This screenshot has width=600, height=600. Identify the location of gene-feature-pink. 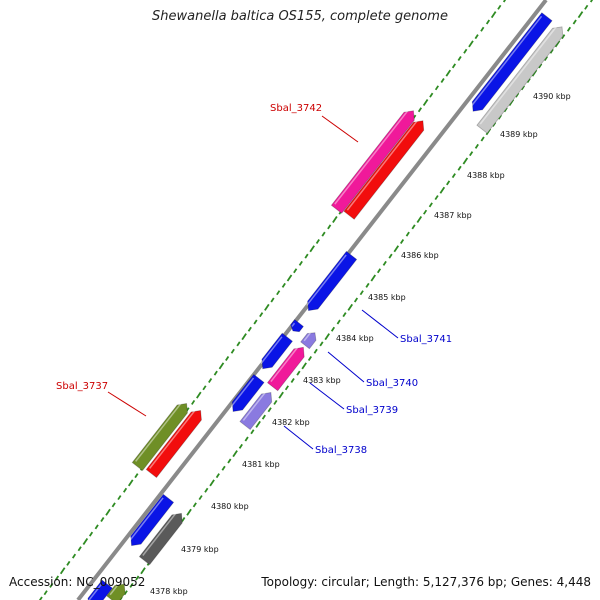
(372, 162).